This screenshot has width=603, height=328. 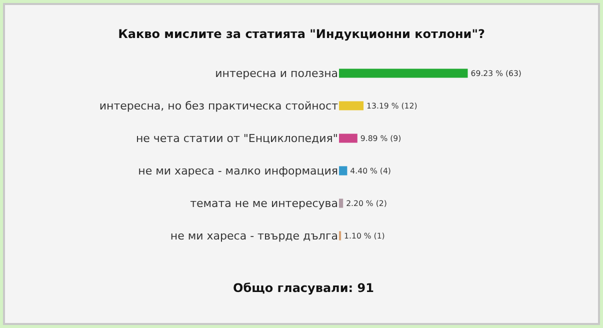 What do you see at coordinates (301, 33) in the screenshot?
I see `chart-title: Какво мислите за статията "Индукционни котлони"?` at bounding box center [301, 33].